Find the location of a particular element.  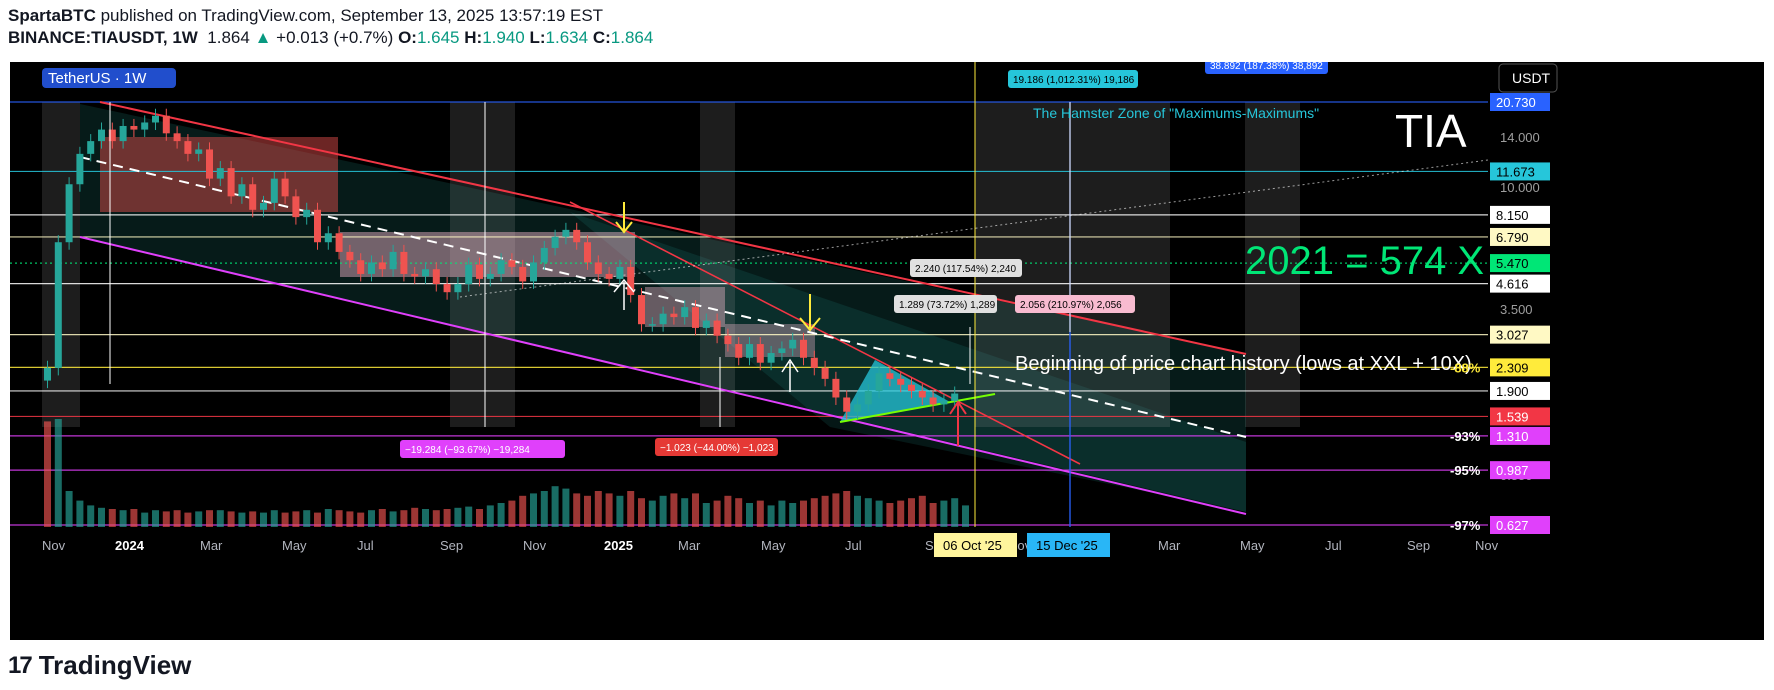

range-zone is located at coordinates (1272, 264).